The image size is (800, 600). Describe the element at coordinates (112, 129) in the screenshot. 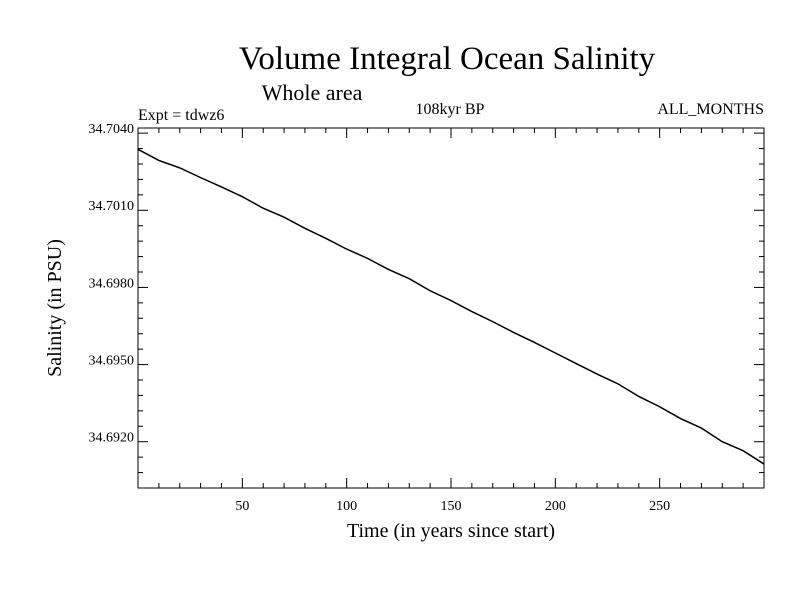

I see `y-tick-label: 34.7040` at that location.